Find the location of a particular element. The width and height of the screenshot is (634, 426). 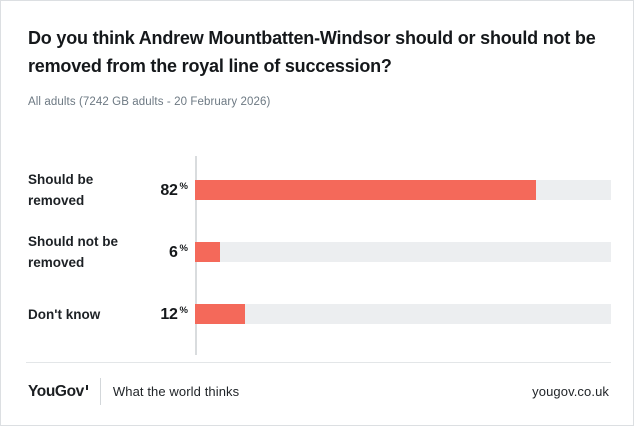

category-label: Don't know is located at coordinates (64, 314).